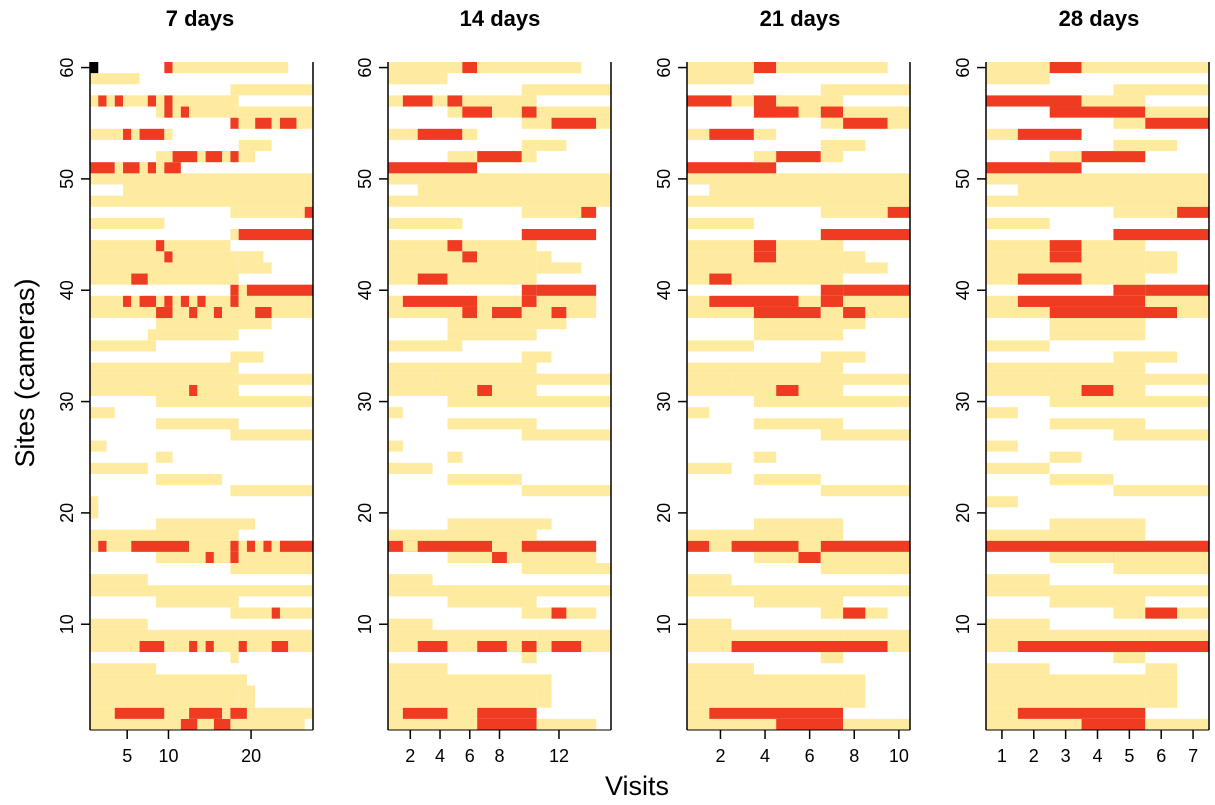 The width and height of the screenshot is (1215, 805). Describe the element at coordinates (1034, 756) in the screenshot. I see `x-tick-label: 2` at that location.